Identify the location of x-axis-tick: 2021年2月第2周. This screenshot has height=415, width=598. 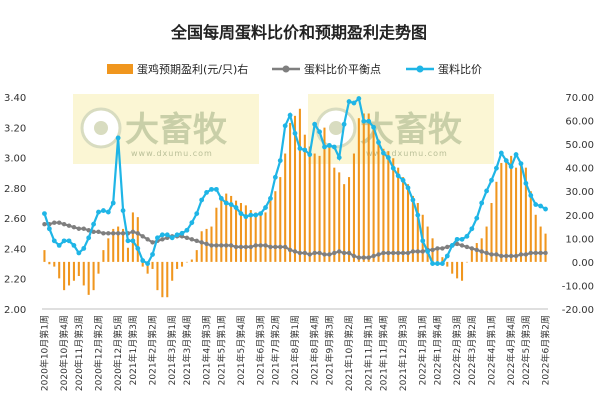
(153, 350).